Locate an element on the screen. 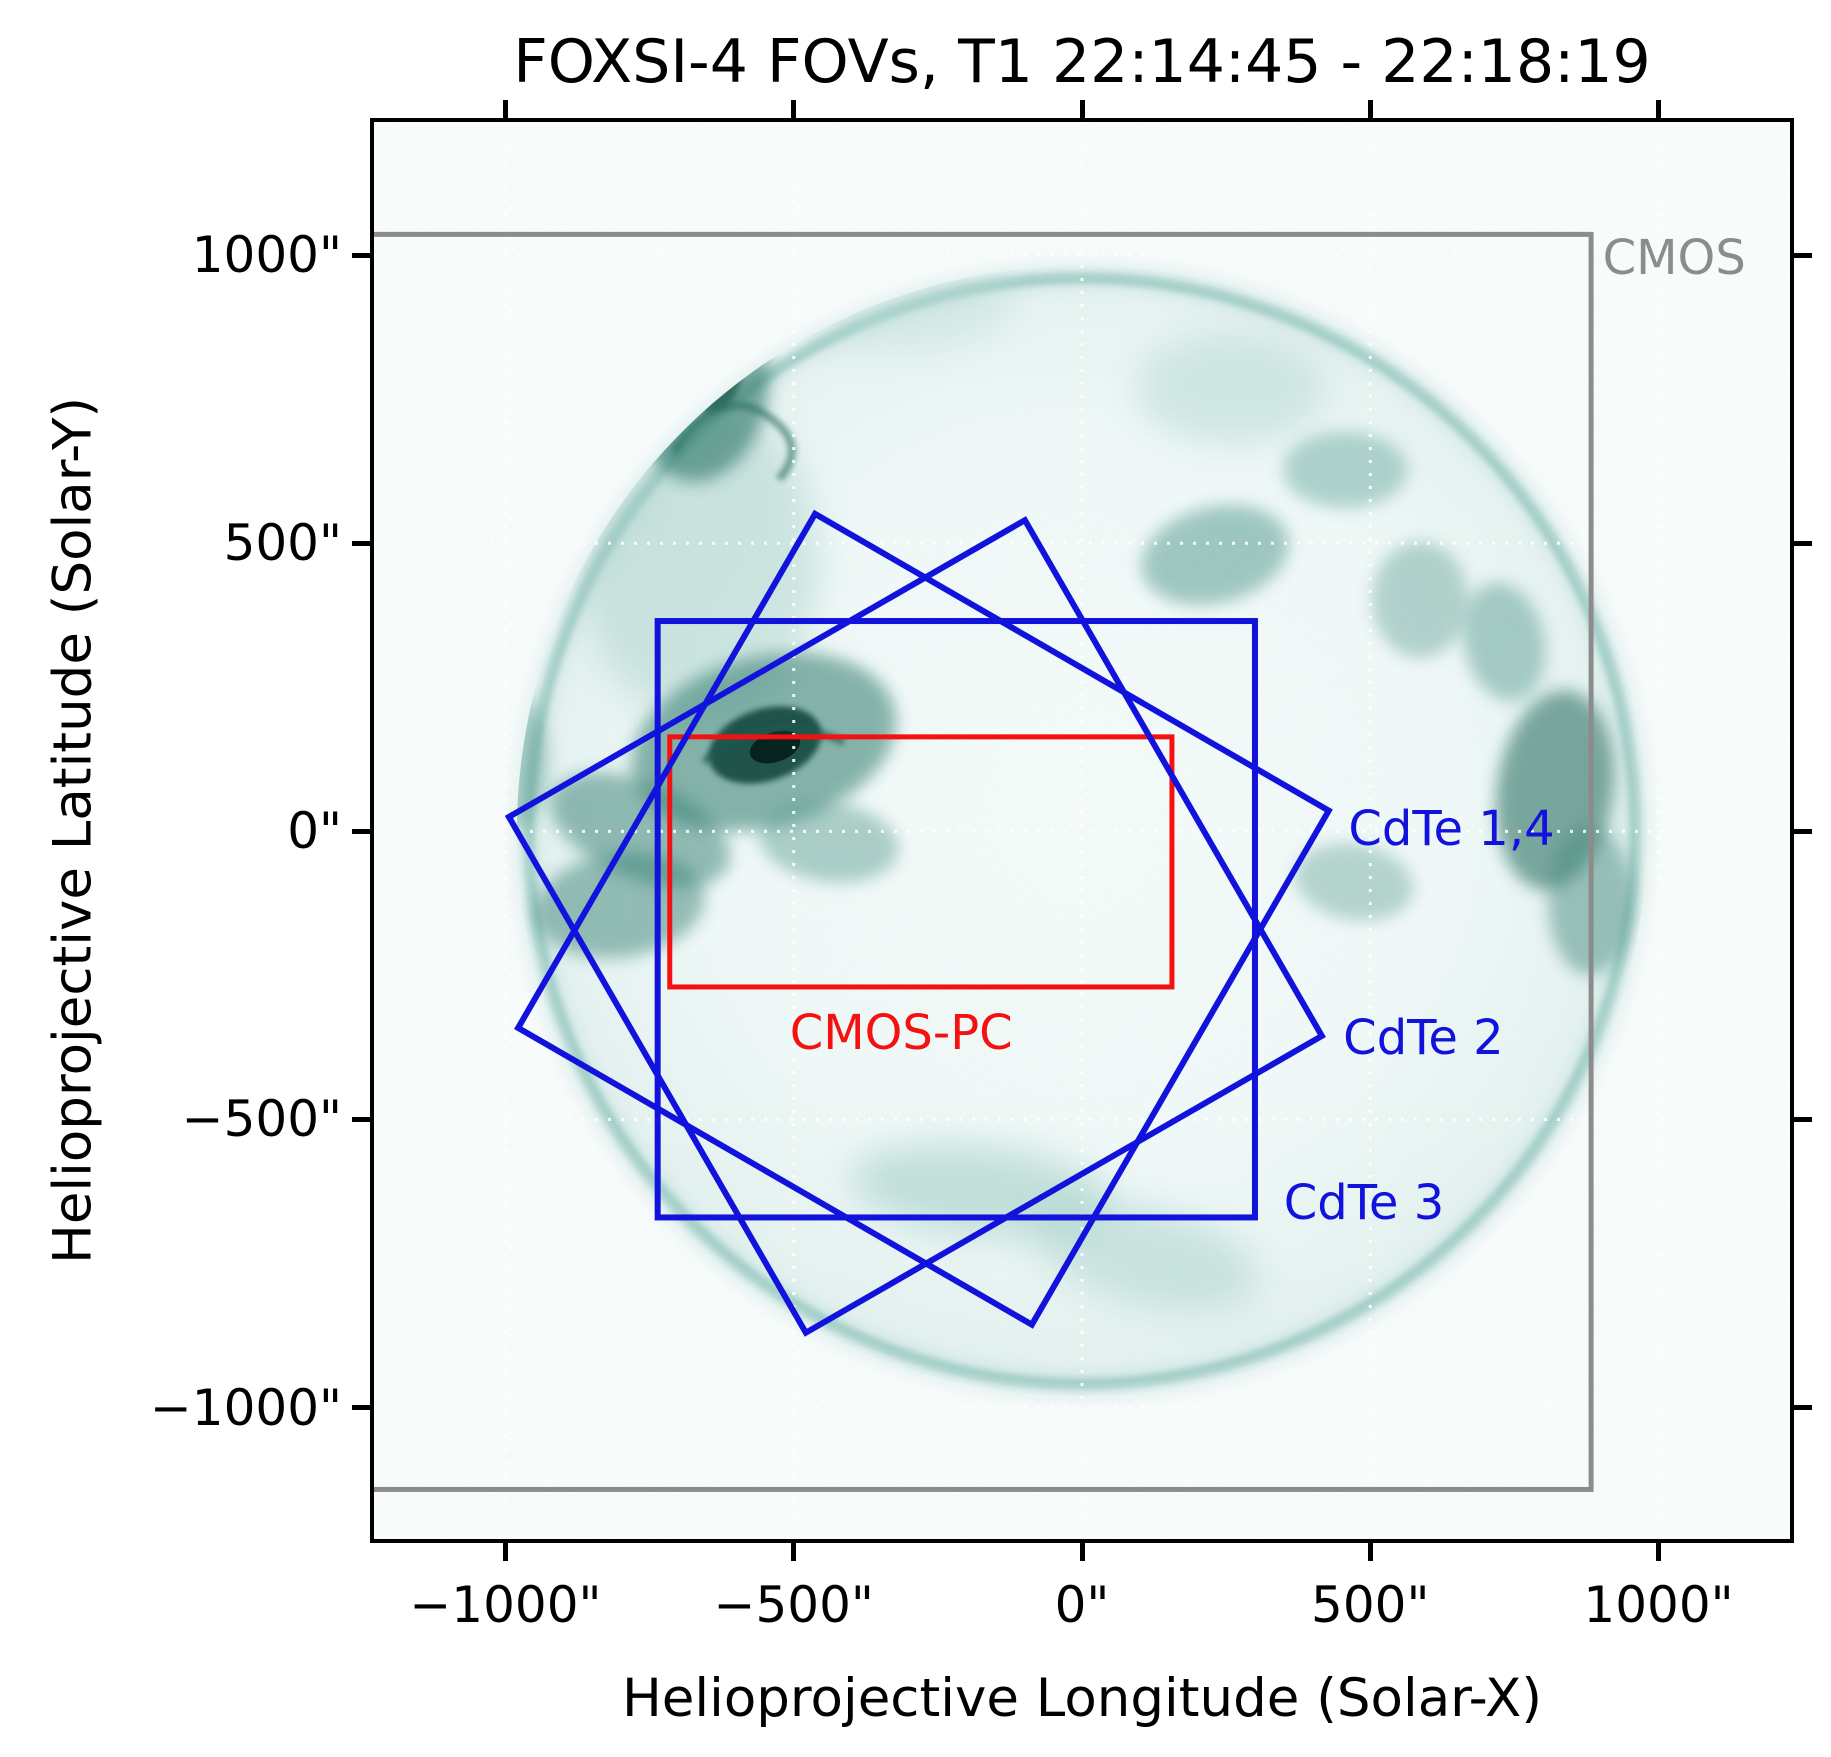 The image size is (1831, 1757). chart-title: FOXSI-4 FOVs, T1 22:14:45 - 22:18:19 is located at coordinates (1082, 62).